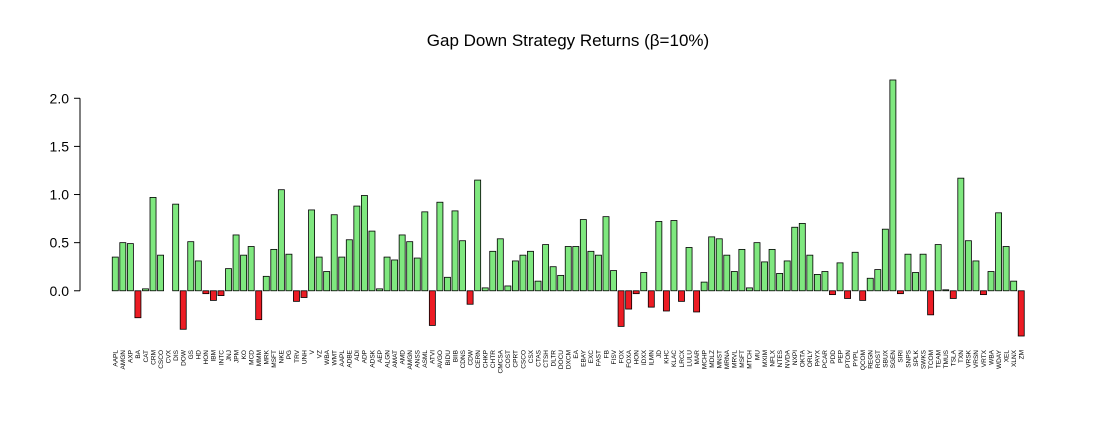 This screenshot has height=435, width=1100. I want to click on x-tick-label: CAT, so click(146, 356).